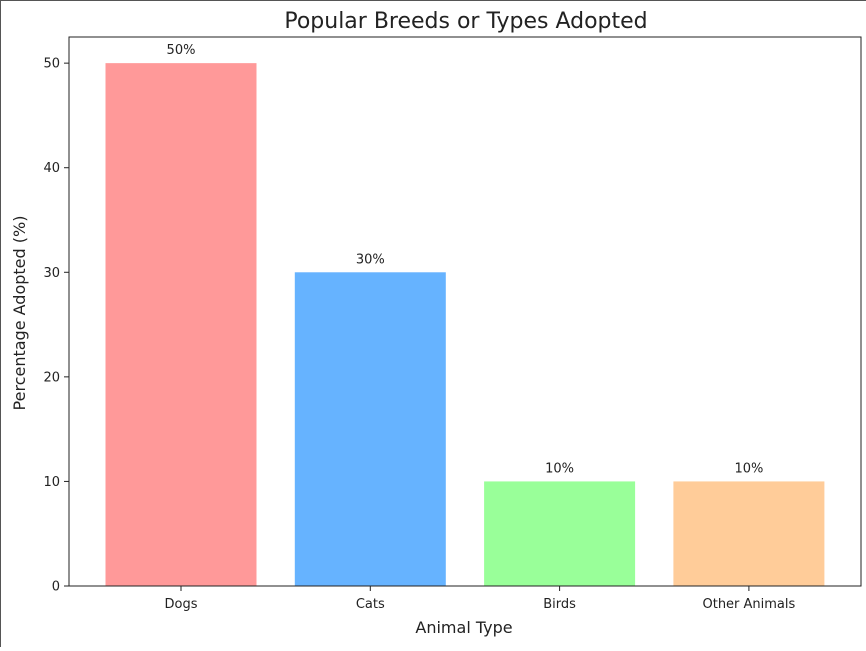 The height and width of the screenshot is (651, 866). What do you see at coordinates (19, 313) in the screenshot?
I see `y-axis-label: Percentage Adopted (%)` at bounding box center [19, 313].